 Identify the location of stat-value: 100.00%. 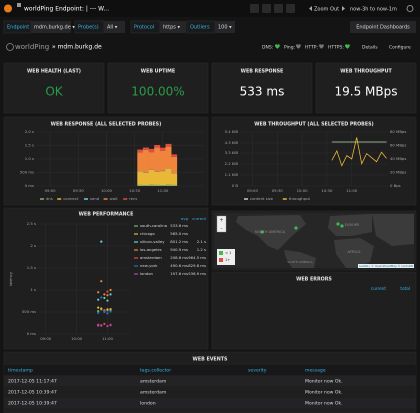
(157, 92).